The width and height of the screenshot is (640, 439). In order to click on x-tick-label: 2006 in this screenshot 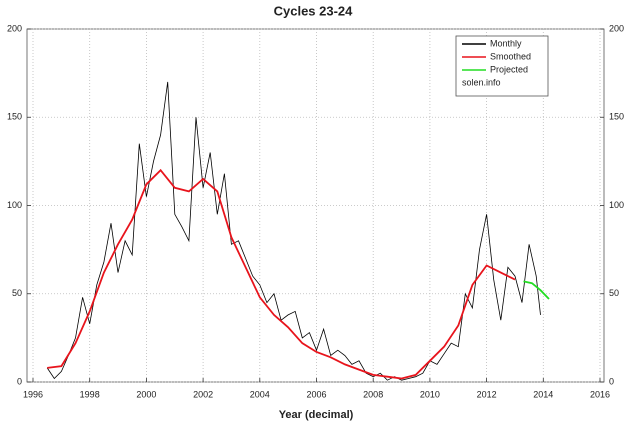, I will do `click(316, 394)`.